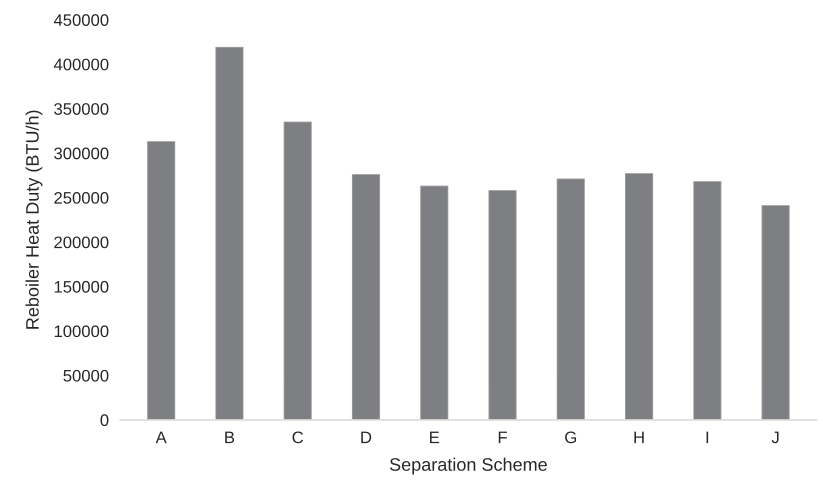 The width and height of the screenshot is (829, 494). What do you see at coordinates (85, 376) in the screenshot?
I see `y-tick-label: 50000` at bounding box center [85, 376].